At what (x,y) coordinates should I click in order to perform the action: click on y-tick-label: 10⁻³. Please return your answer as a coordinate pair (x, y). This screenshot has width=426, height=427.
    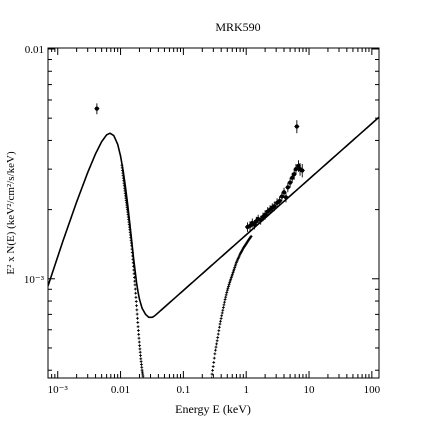
    Looking at the image, I should click on (34, 280).